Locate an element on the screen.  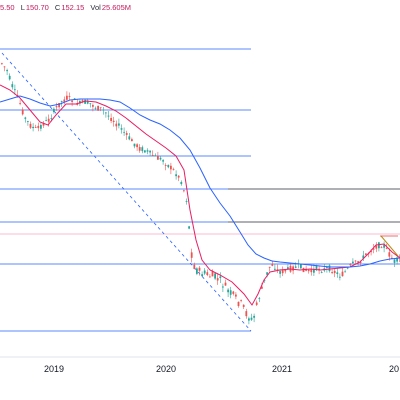
close-label: C is located at coordinates (57, 7).